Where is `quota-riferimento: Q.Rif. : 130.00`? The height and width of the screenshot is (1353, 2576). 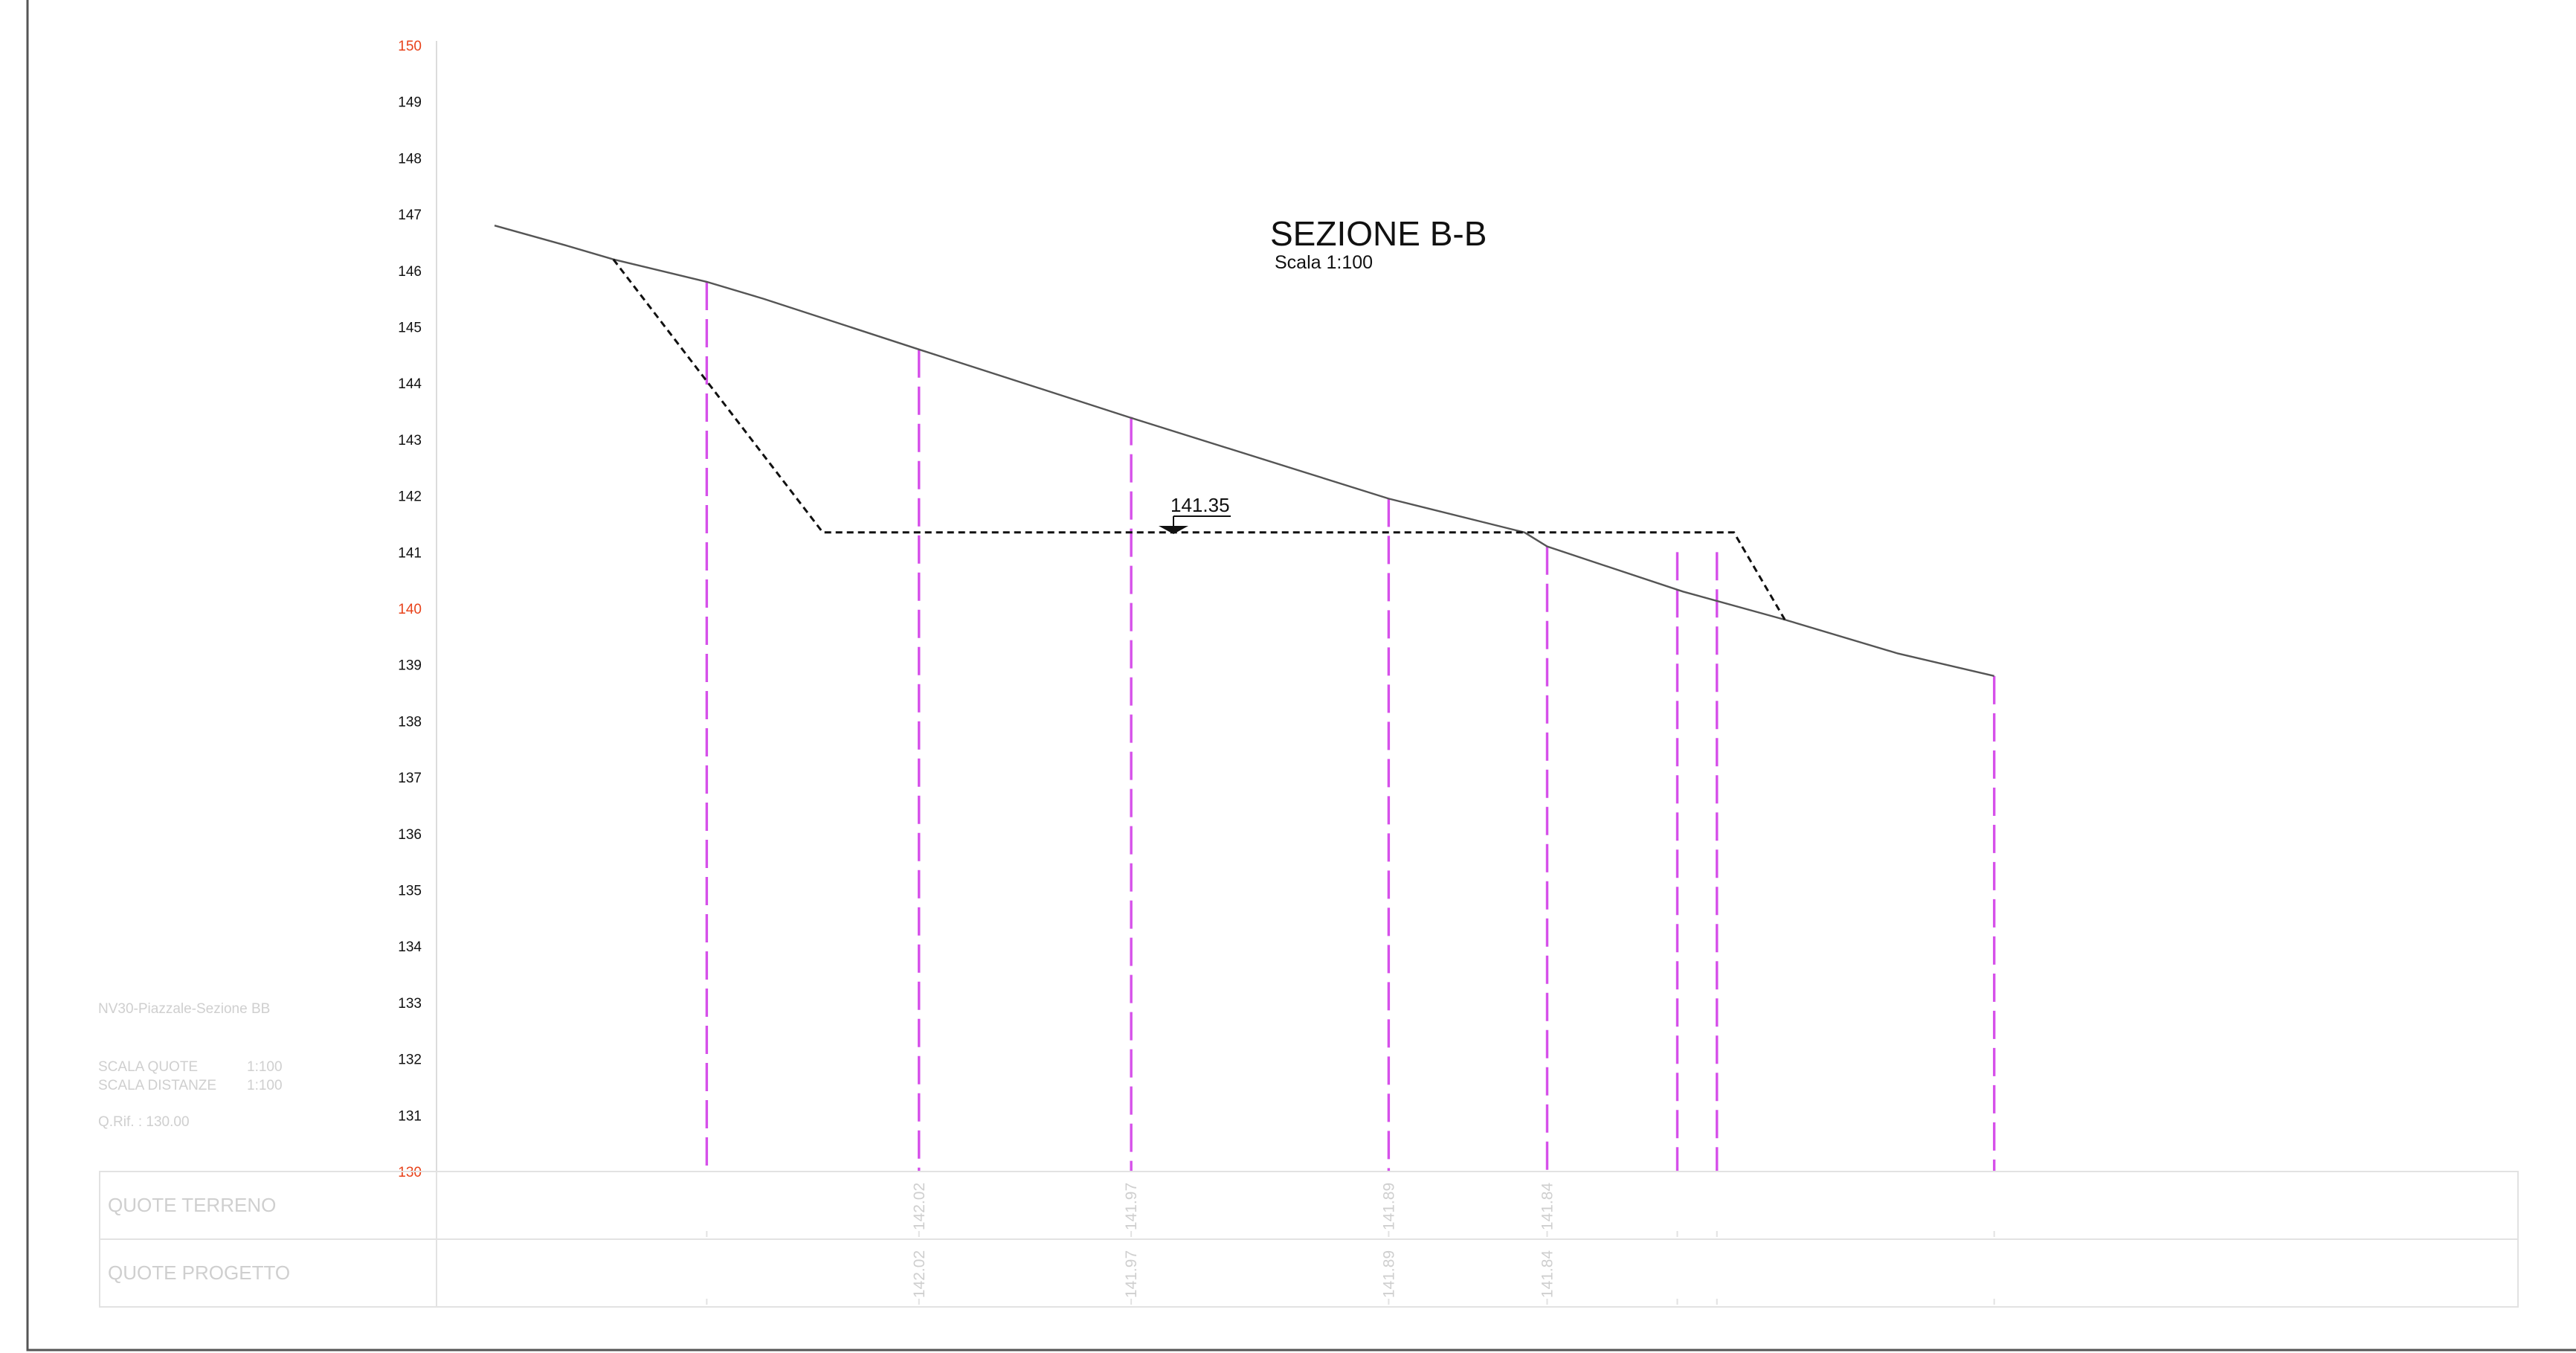
quota-riferimento: Q.Rif. : 130.00 is located at coordinates (144, 1122).